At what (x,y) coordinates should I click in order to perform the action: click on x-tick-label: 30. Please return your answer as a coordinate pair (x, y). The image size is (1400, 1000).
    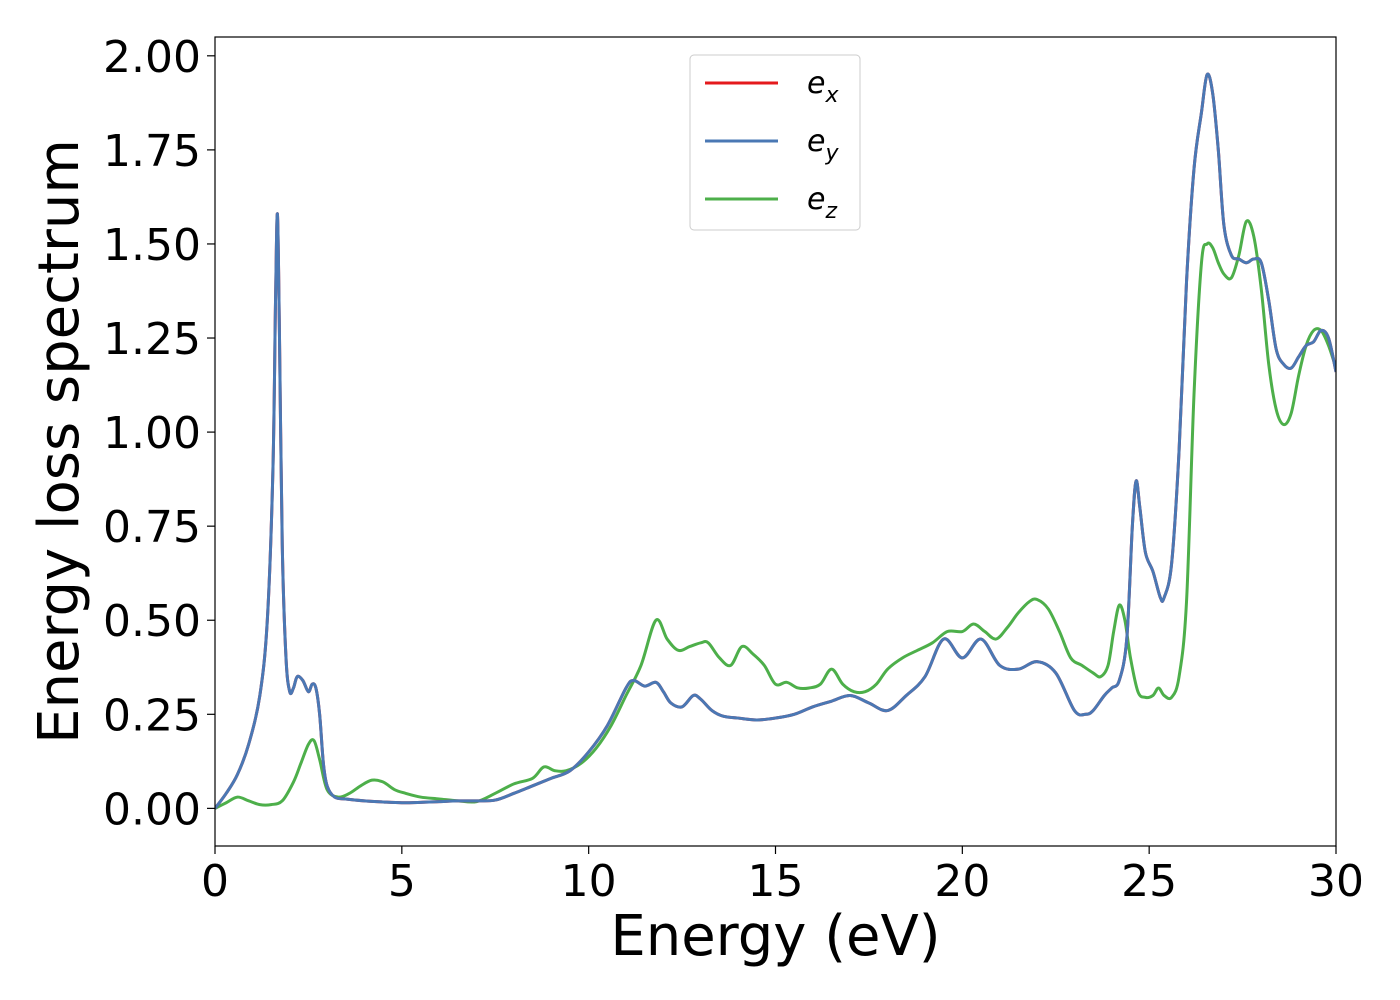
    Looking at the image, I should click on (1336, 881).